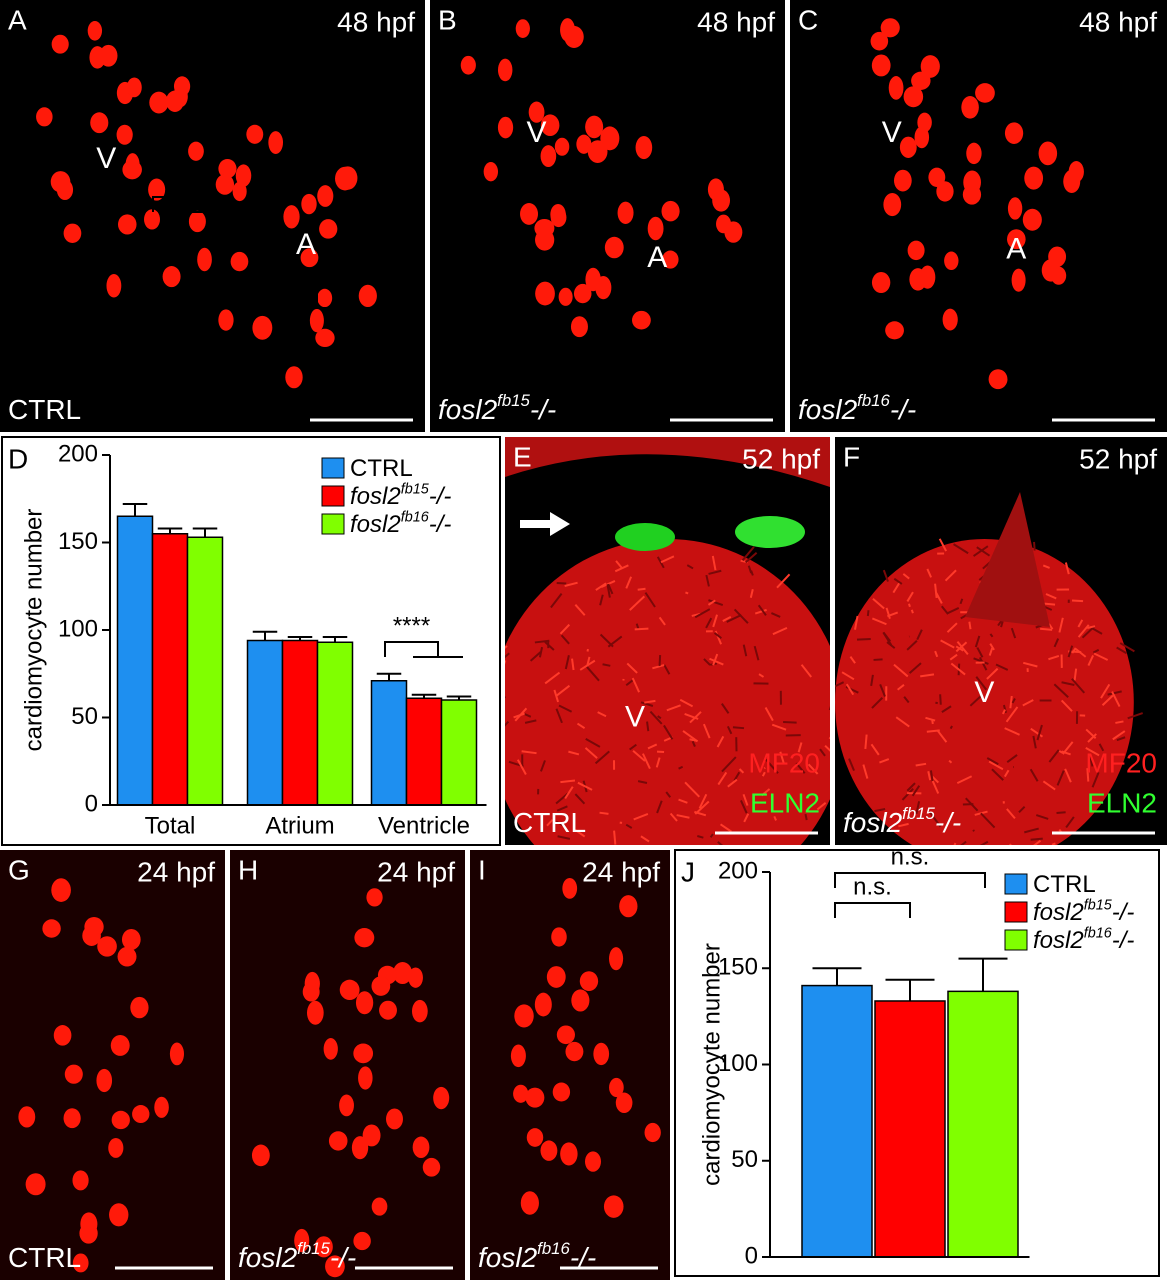 This screenshot has height=1285, width=1167. I want to click on legend-label: fosl2fb15-/-, so click(400, 495).